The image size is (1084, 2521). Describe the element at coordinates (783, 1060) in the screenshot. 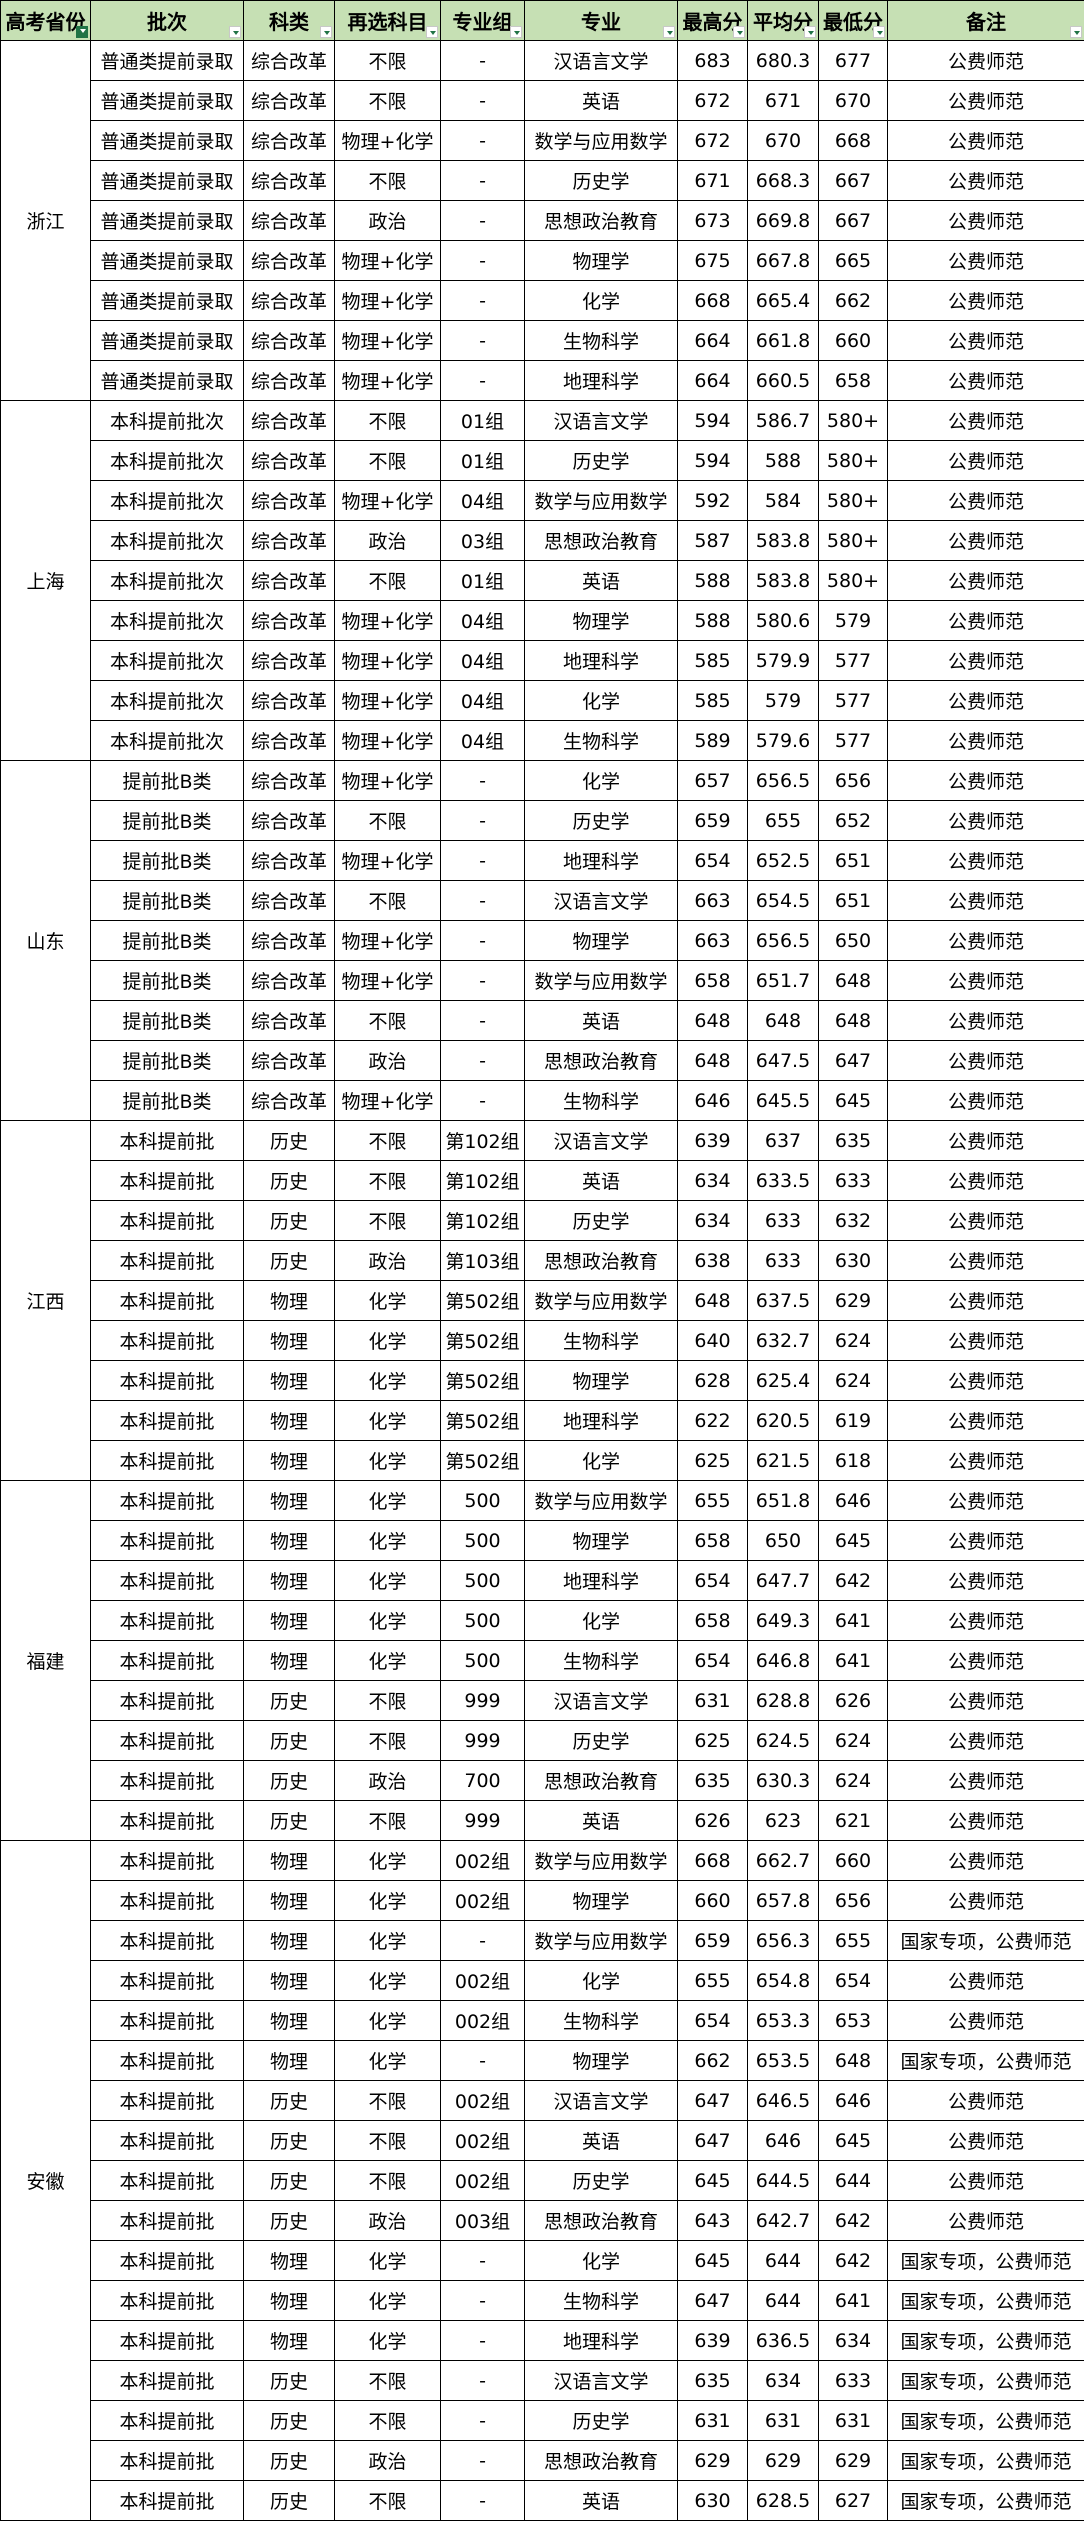

I see `avg-score-cell: 647.5` at that location.